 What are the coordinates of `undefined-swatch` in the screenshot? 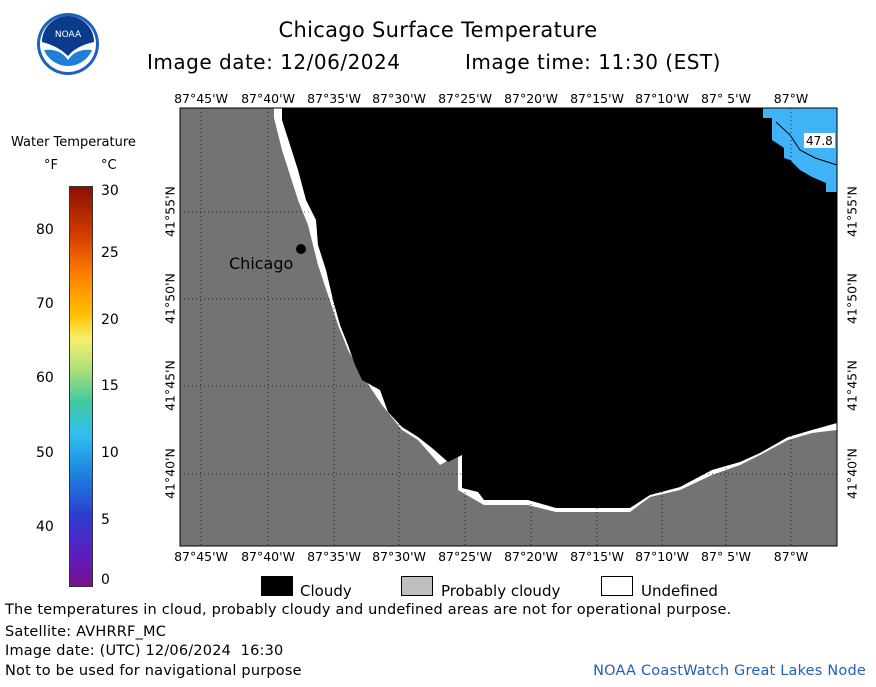 It's located at (617, 586).